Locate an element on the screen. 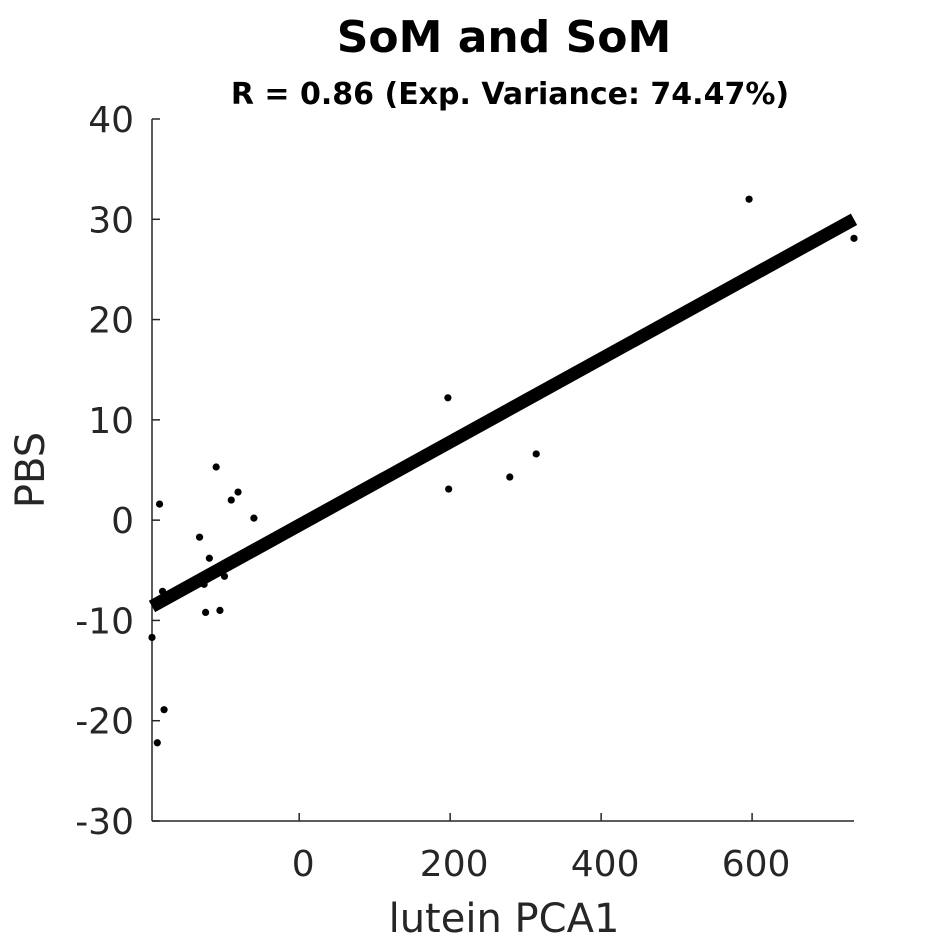 The image size is (945, 945). chart-title: SoM and SoM is located at coordinates (504, 37).